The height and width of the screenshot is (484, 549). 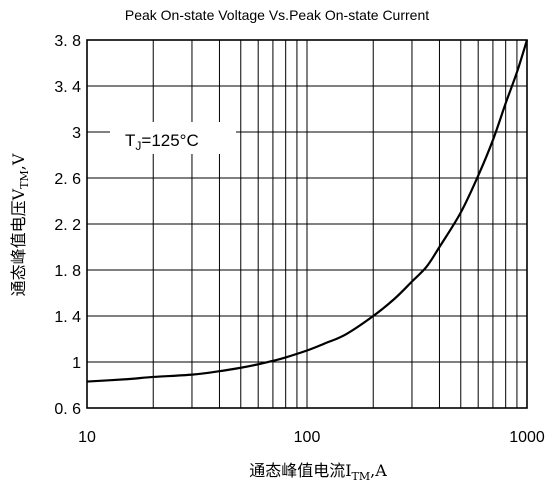 I want to click on x-tick-labels: 10 100 1000, so click(x=311, y=437).